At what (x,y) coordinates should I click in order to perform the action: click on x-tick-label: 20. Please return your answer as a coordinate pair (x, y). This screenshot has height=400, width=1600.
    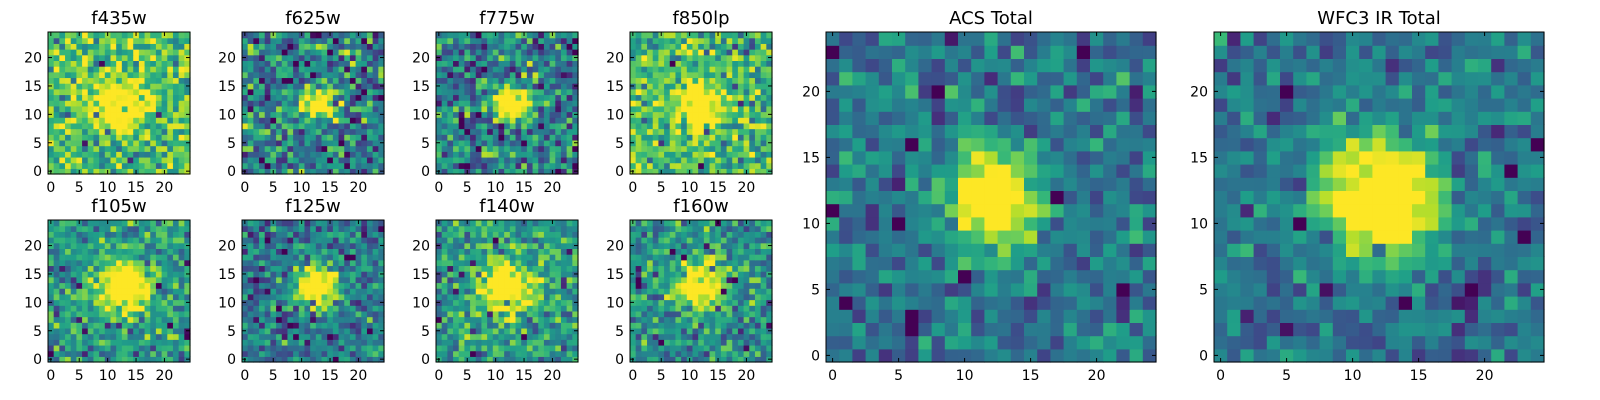
    Looking at the image, I should click on (359, 376).